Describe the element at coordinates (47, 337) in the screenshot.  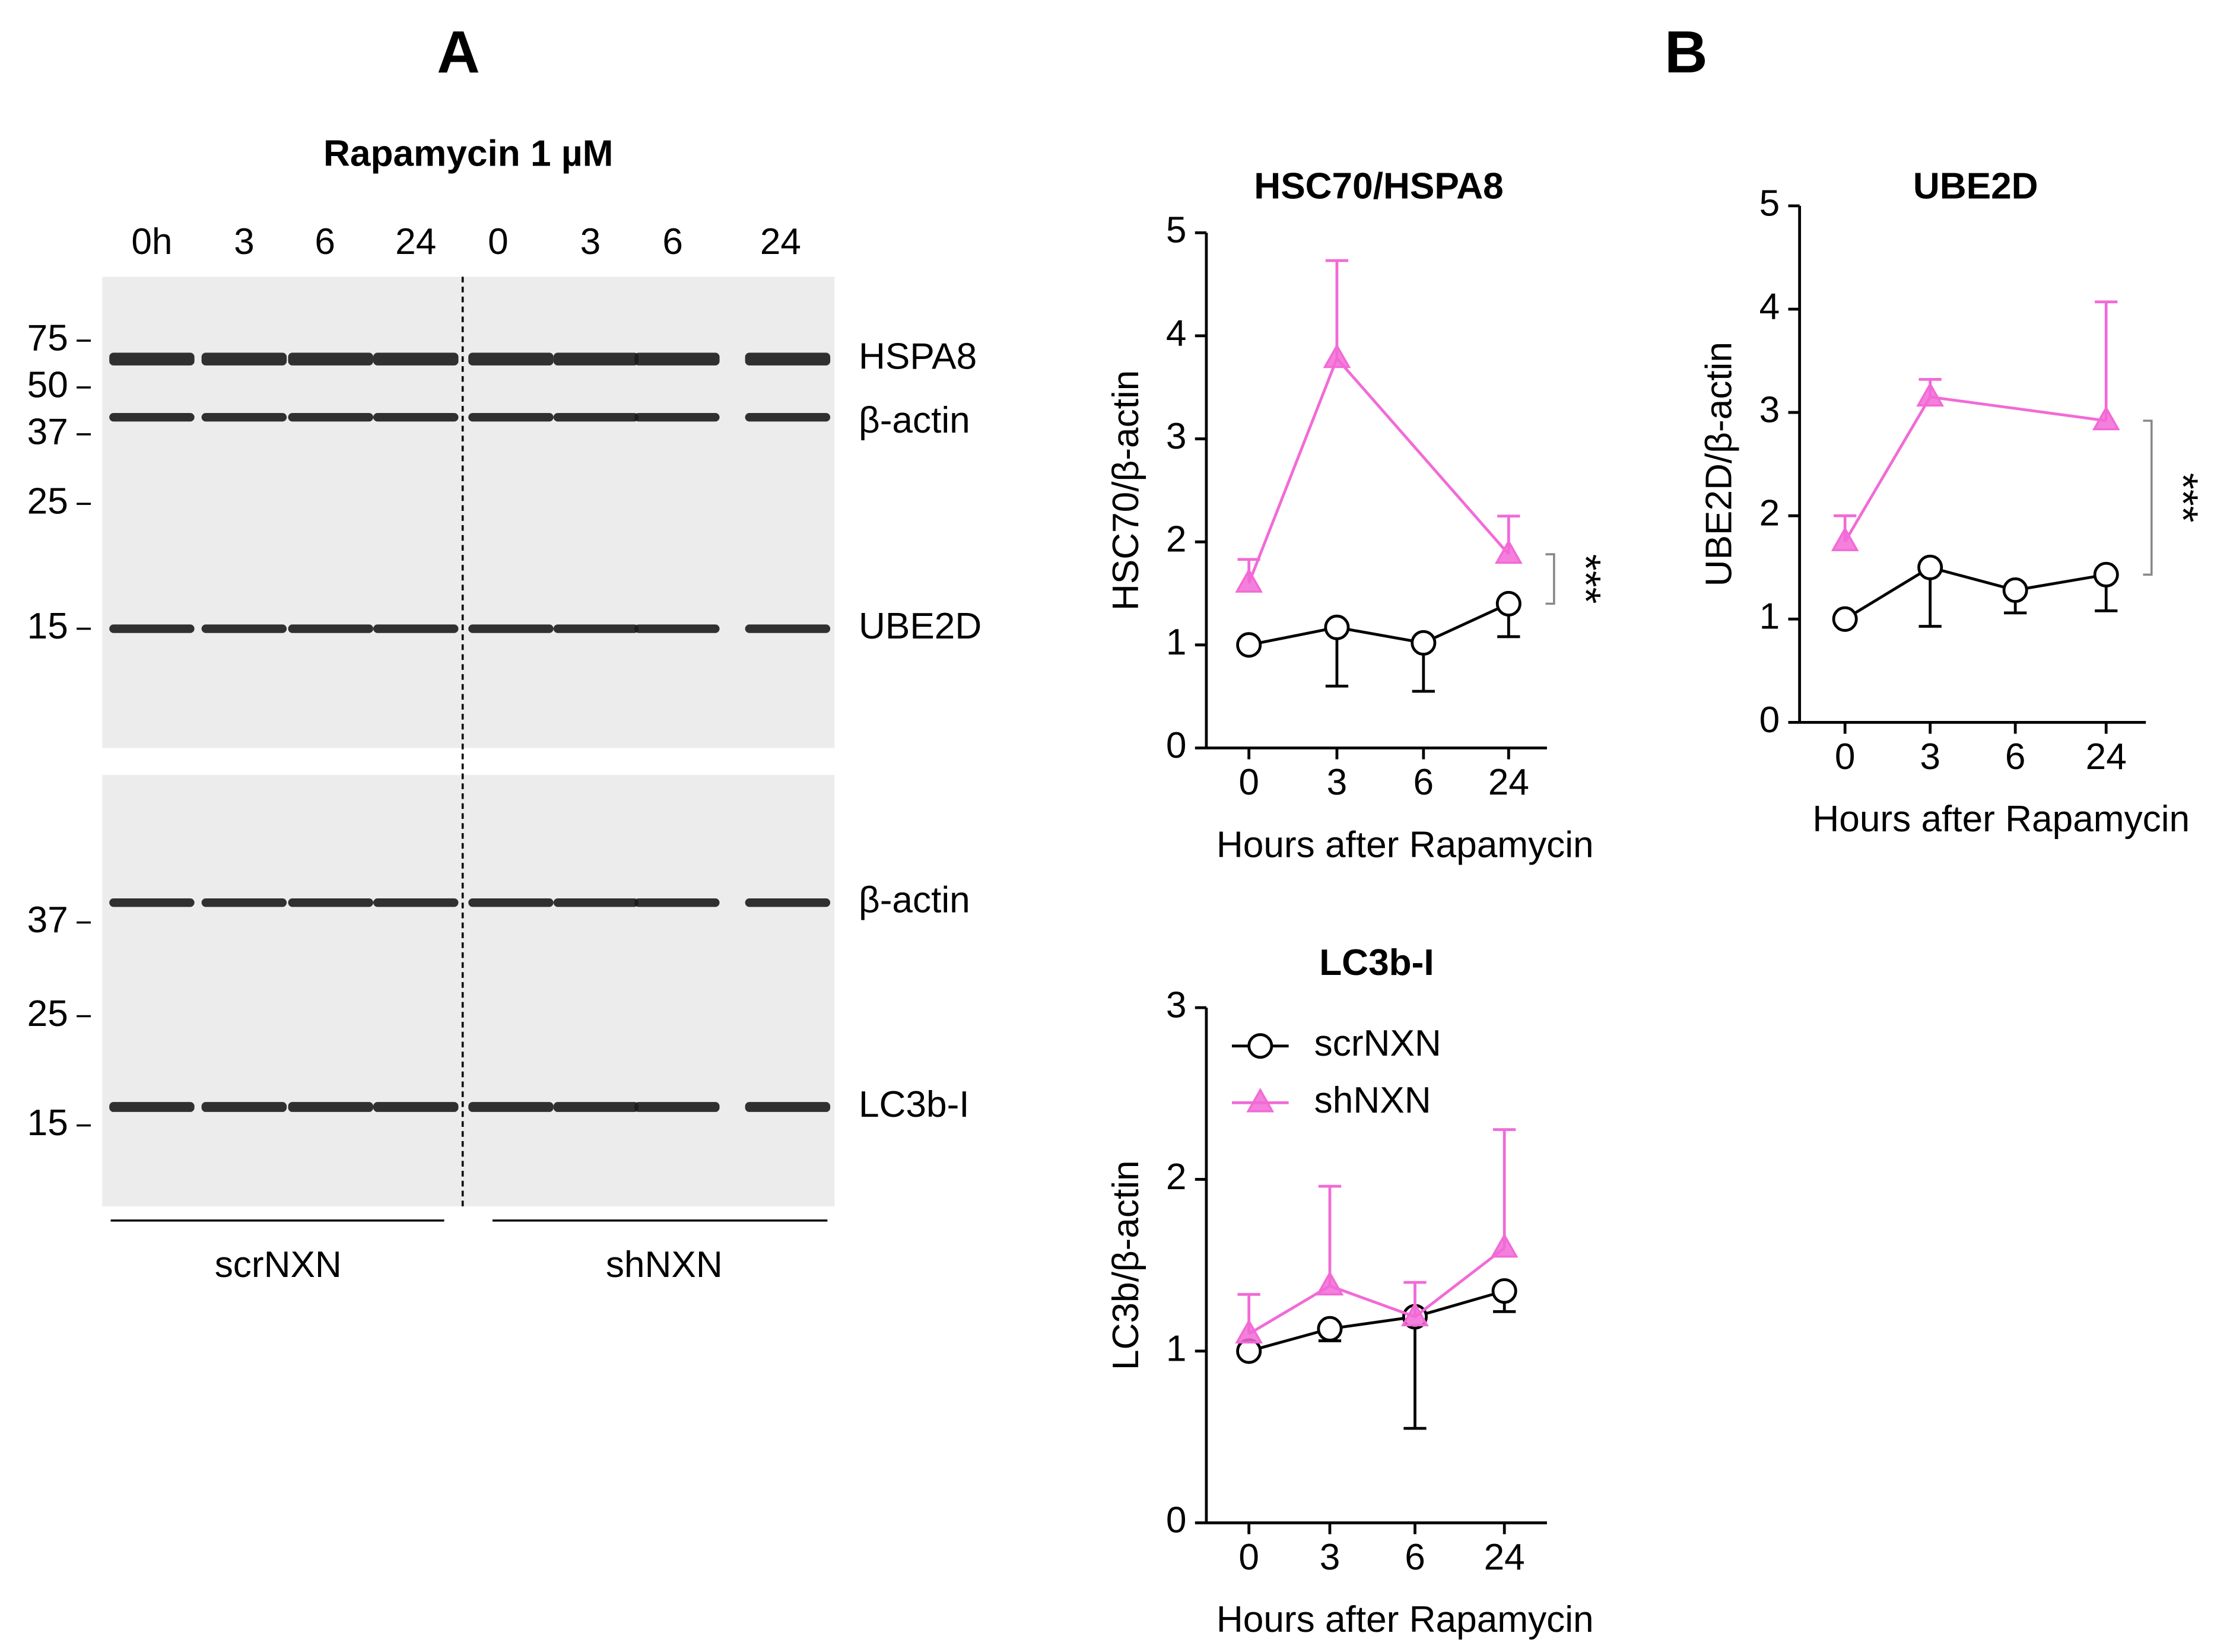
I see `mw-marker: 75` at that location.